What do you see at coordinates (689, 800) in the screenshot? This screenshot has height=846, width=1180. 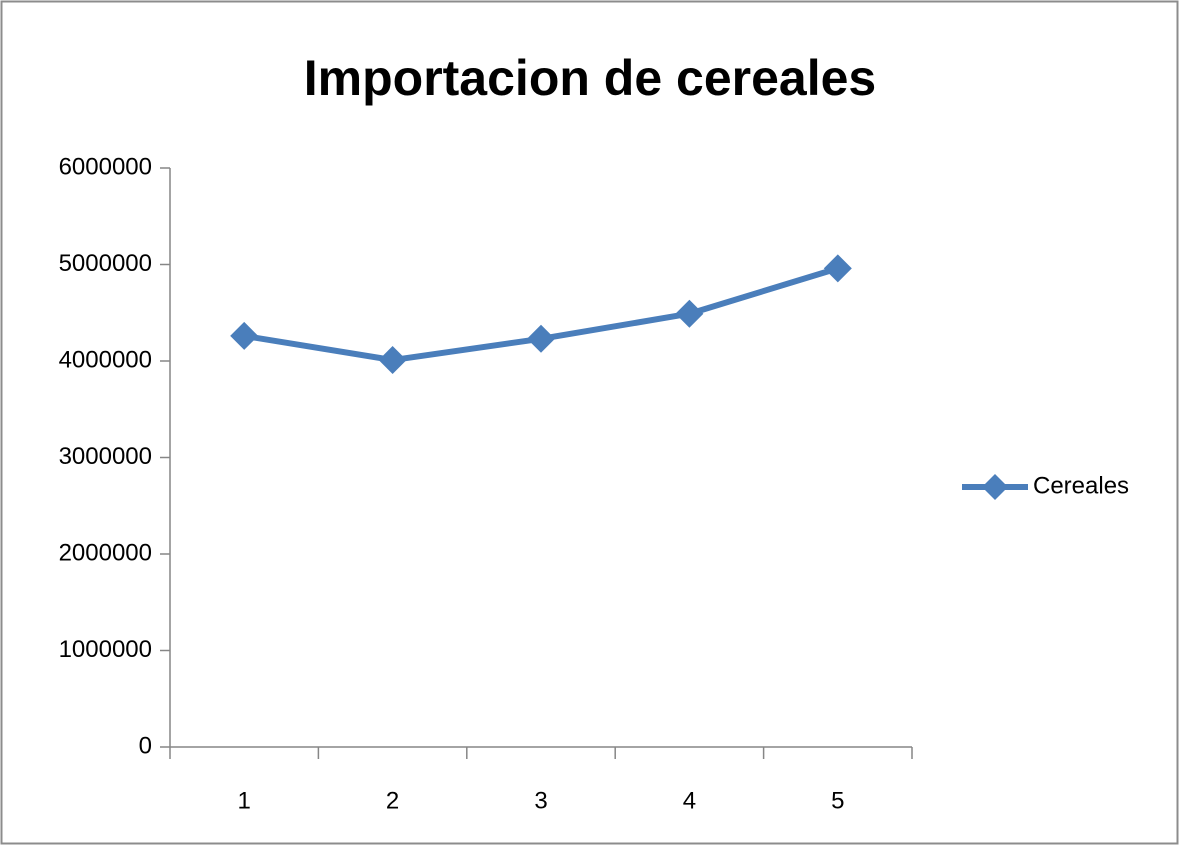 I see `x-tick-label: 4` at bounding box center [689, 800].